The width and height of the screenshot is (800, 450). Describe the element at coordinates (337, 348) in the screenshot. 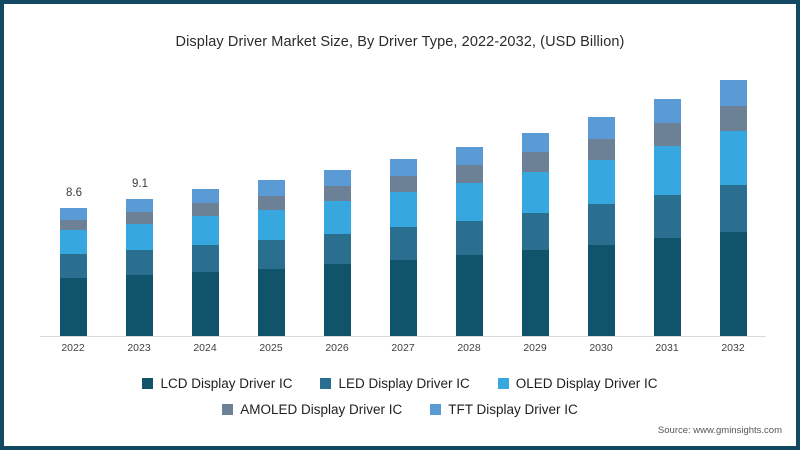

I see `x-tick-2026: 2026` at that location.